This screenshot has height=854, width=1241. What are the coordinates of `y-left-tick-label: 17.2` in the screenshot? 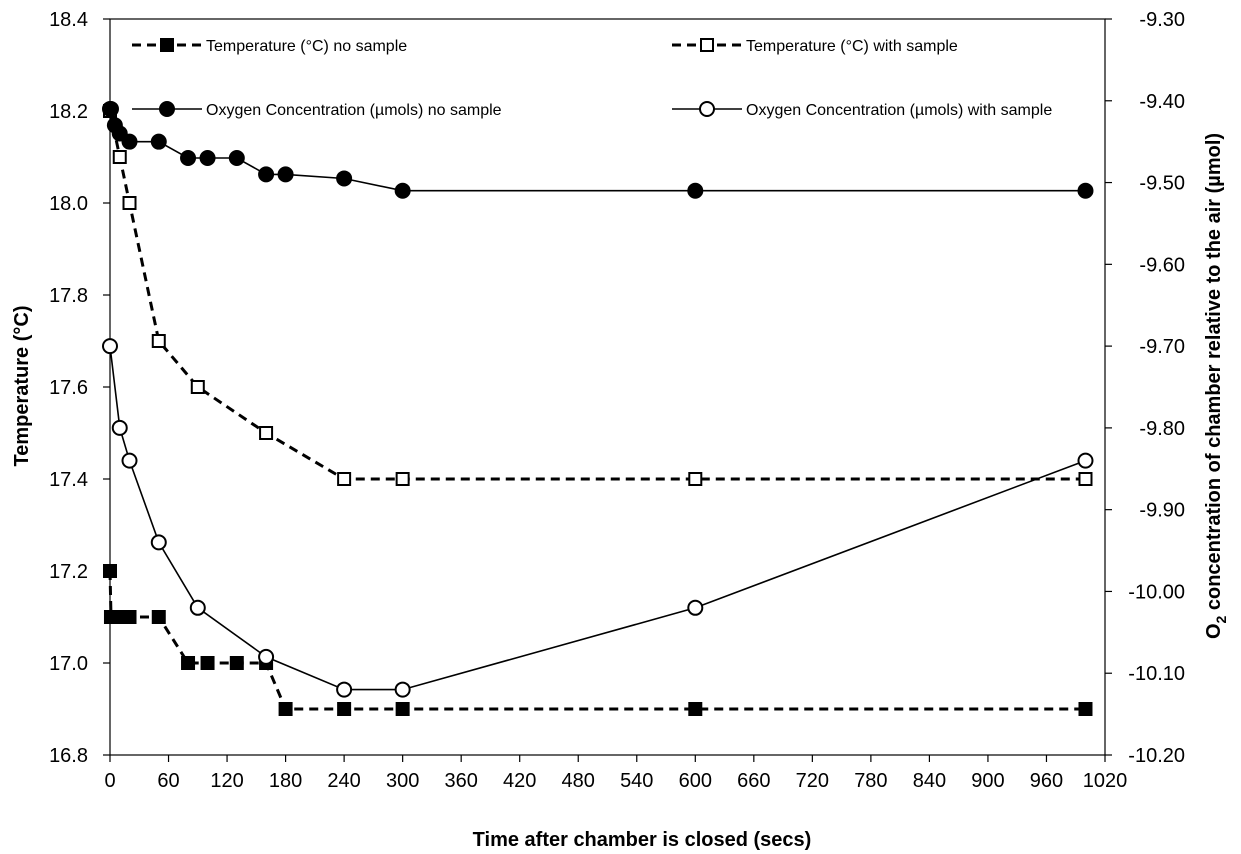 It's located at (68, 572).